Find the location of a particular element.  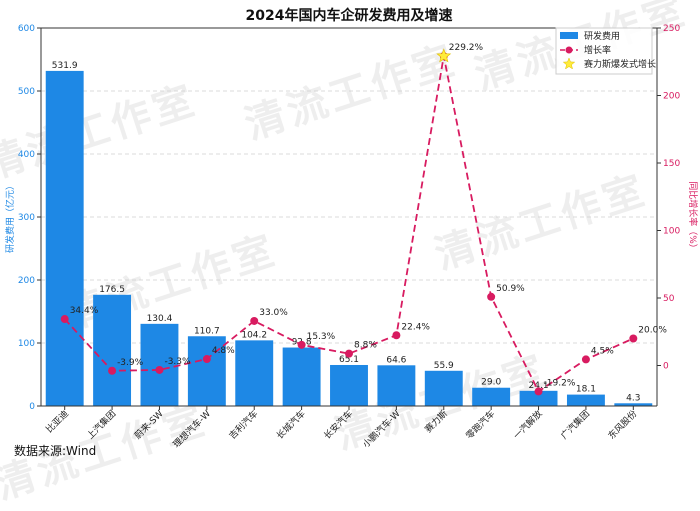

legend-label: 增长率 is located at coordinates (597, 50).